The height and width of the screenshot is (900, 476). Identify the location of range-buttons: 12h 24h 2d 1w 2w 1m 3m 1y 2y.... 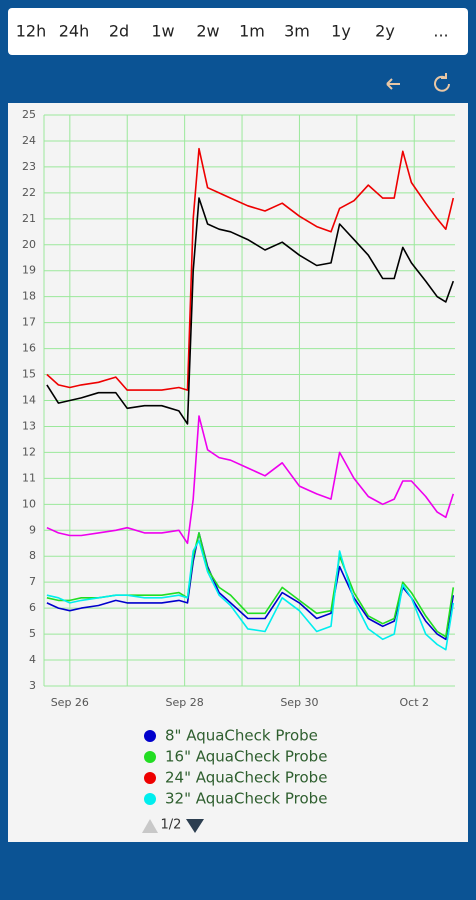
(232, 31).